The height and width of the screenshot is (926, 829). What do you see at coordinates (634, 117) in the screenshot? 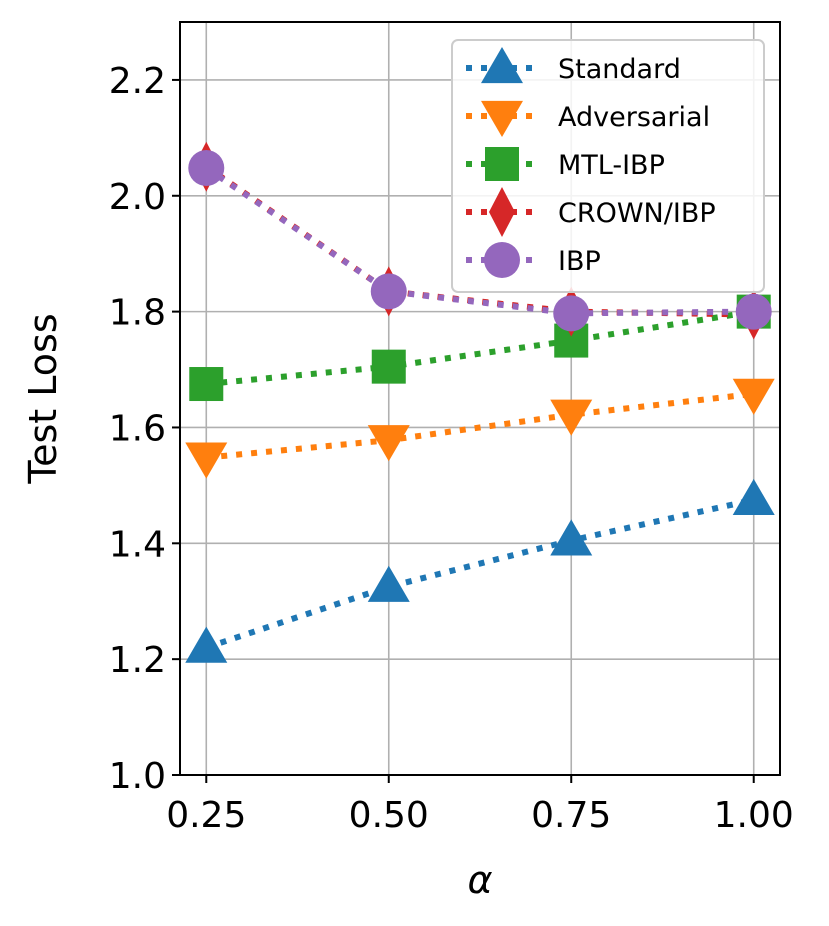
I see `legend-label-adversarial: Adversarial` at bounding box center [634, 117].